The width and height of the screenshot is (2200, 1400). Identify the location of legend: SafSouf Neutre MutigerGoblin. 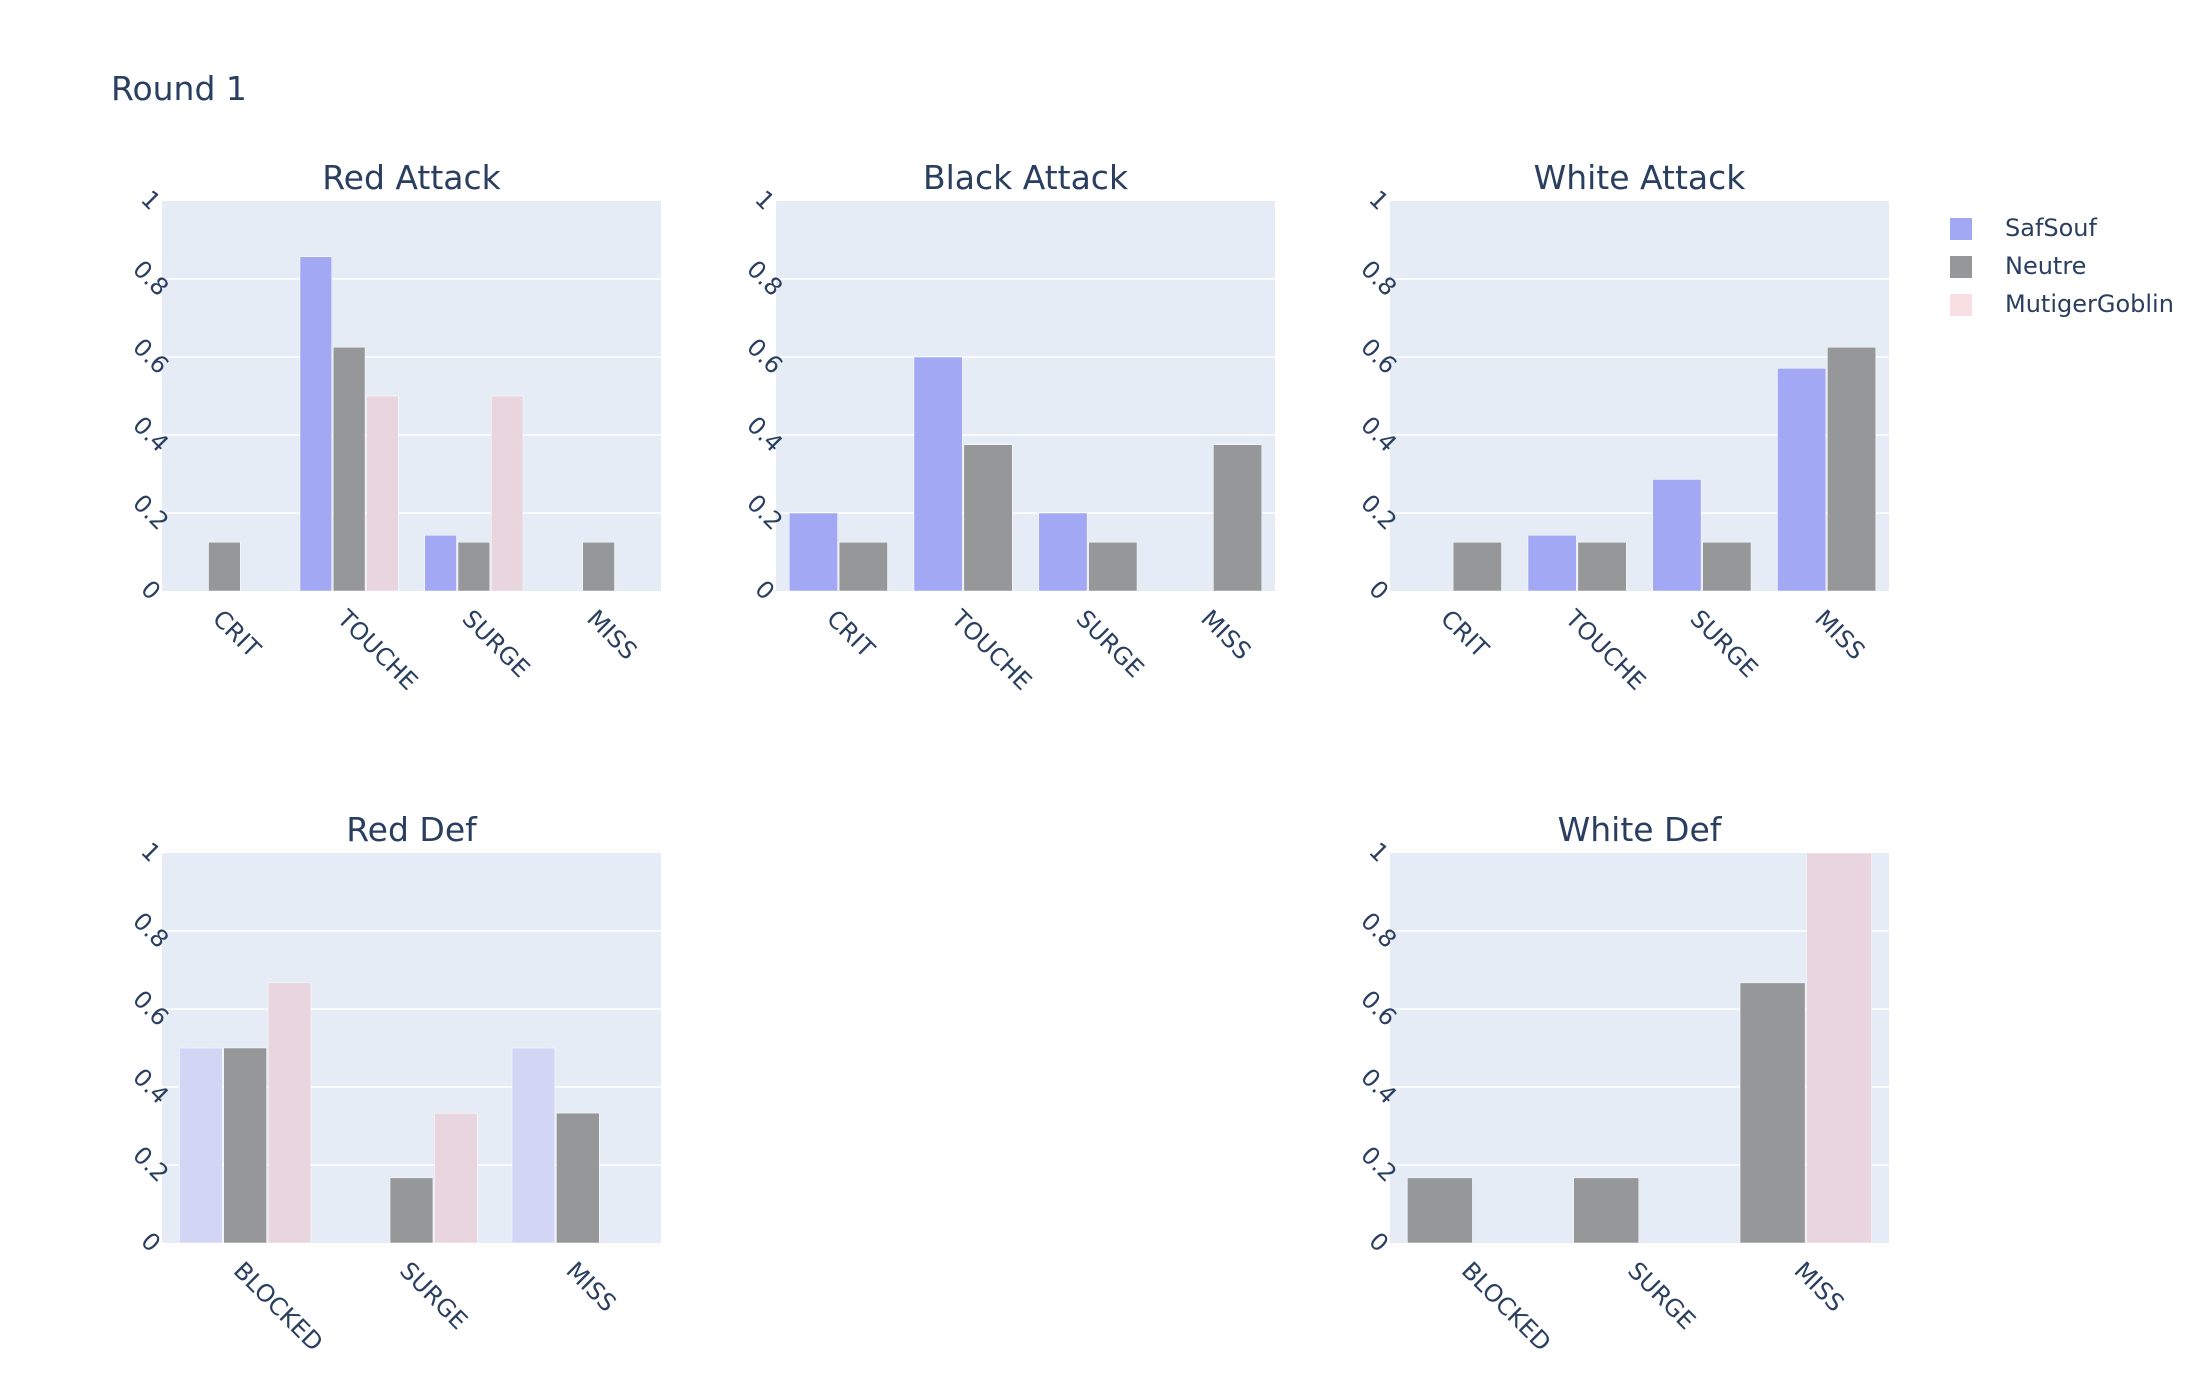
(2062, 266).